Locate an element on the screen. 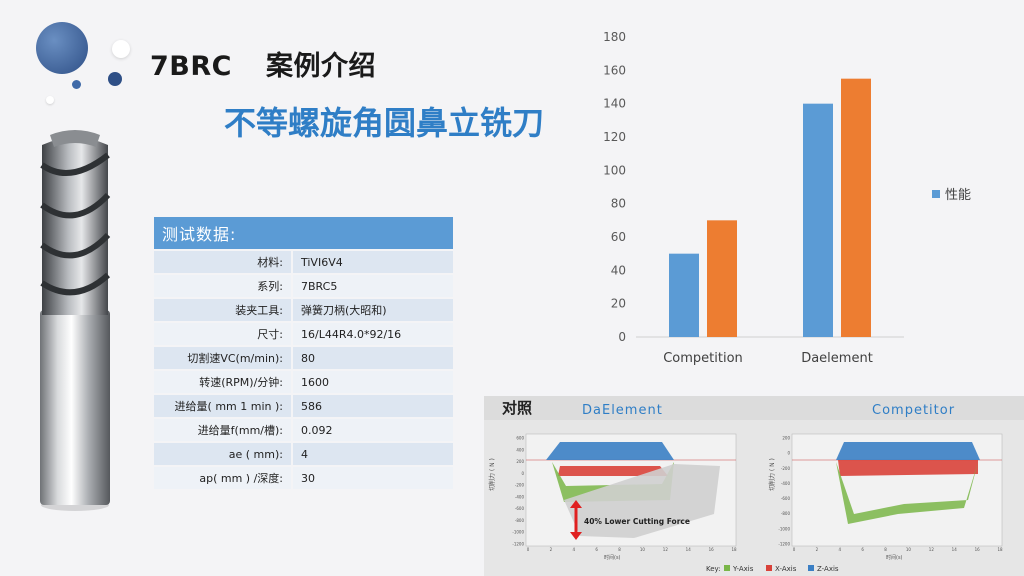 This screenshot has width=1024, height=576. plot-tick-label: 18 is located at coordinates (1000, 549).